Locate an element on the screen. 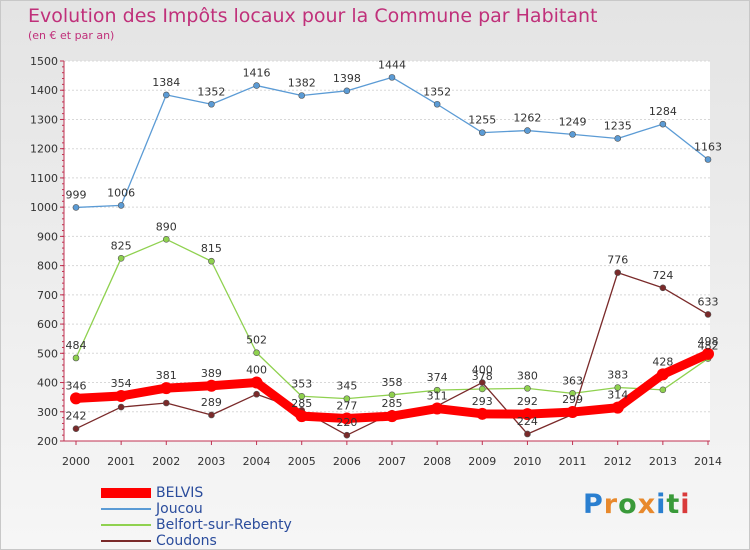 The width and height of the screenshot is (750, 550). data-label: 378 is located at coordinates (482, 376).